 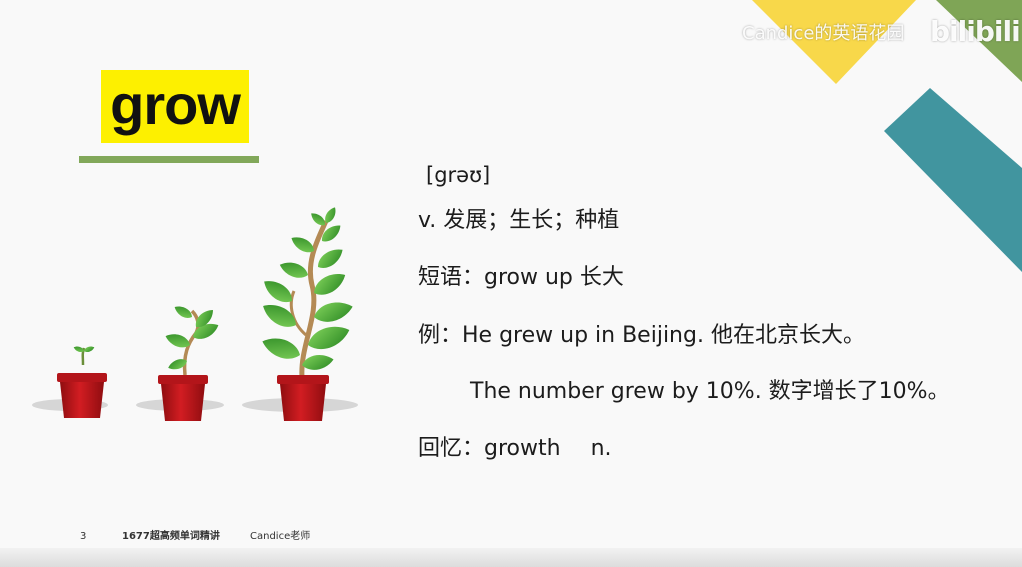 What do you see at coordinates (710, 391) in the screenshot?
I see `example-sentence-2: The number grew by 10%. 数字增长了10%。` at bounding box center [710, 391].